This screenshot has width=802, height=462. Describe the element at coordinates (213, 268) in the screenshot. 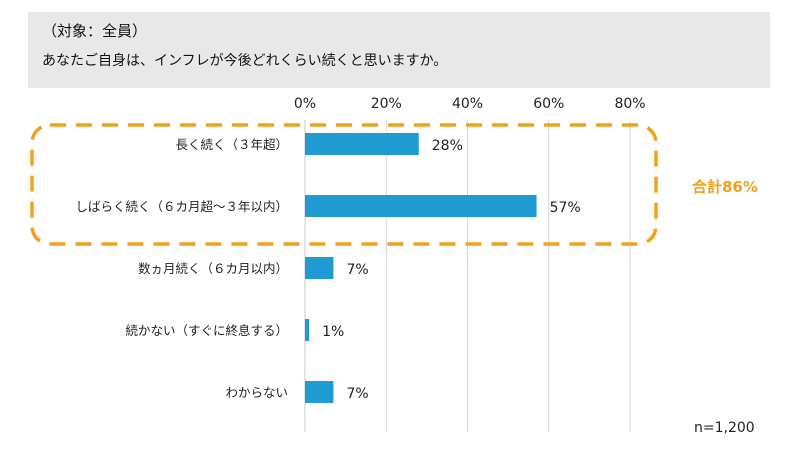

I see `category-label: 数ヵ月続く（６カ月以内）` at that location.